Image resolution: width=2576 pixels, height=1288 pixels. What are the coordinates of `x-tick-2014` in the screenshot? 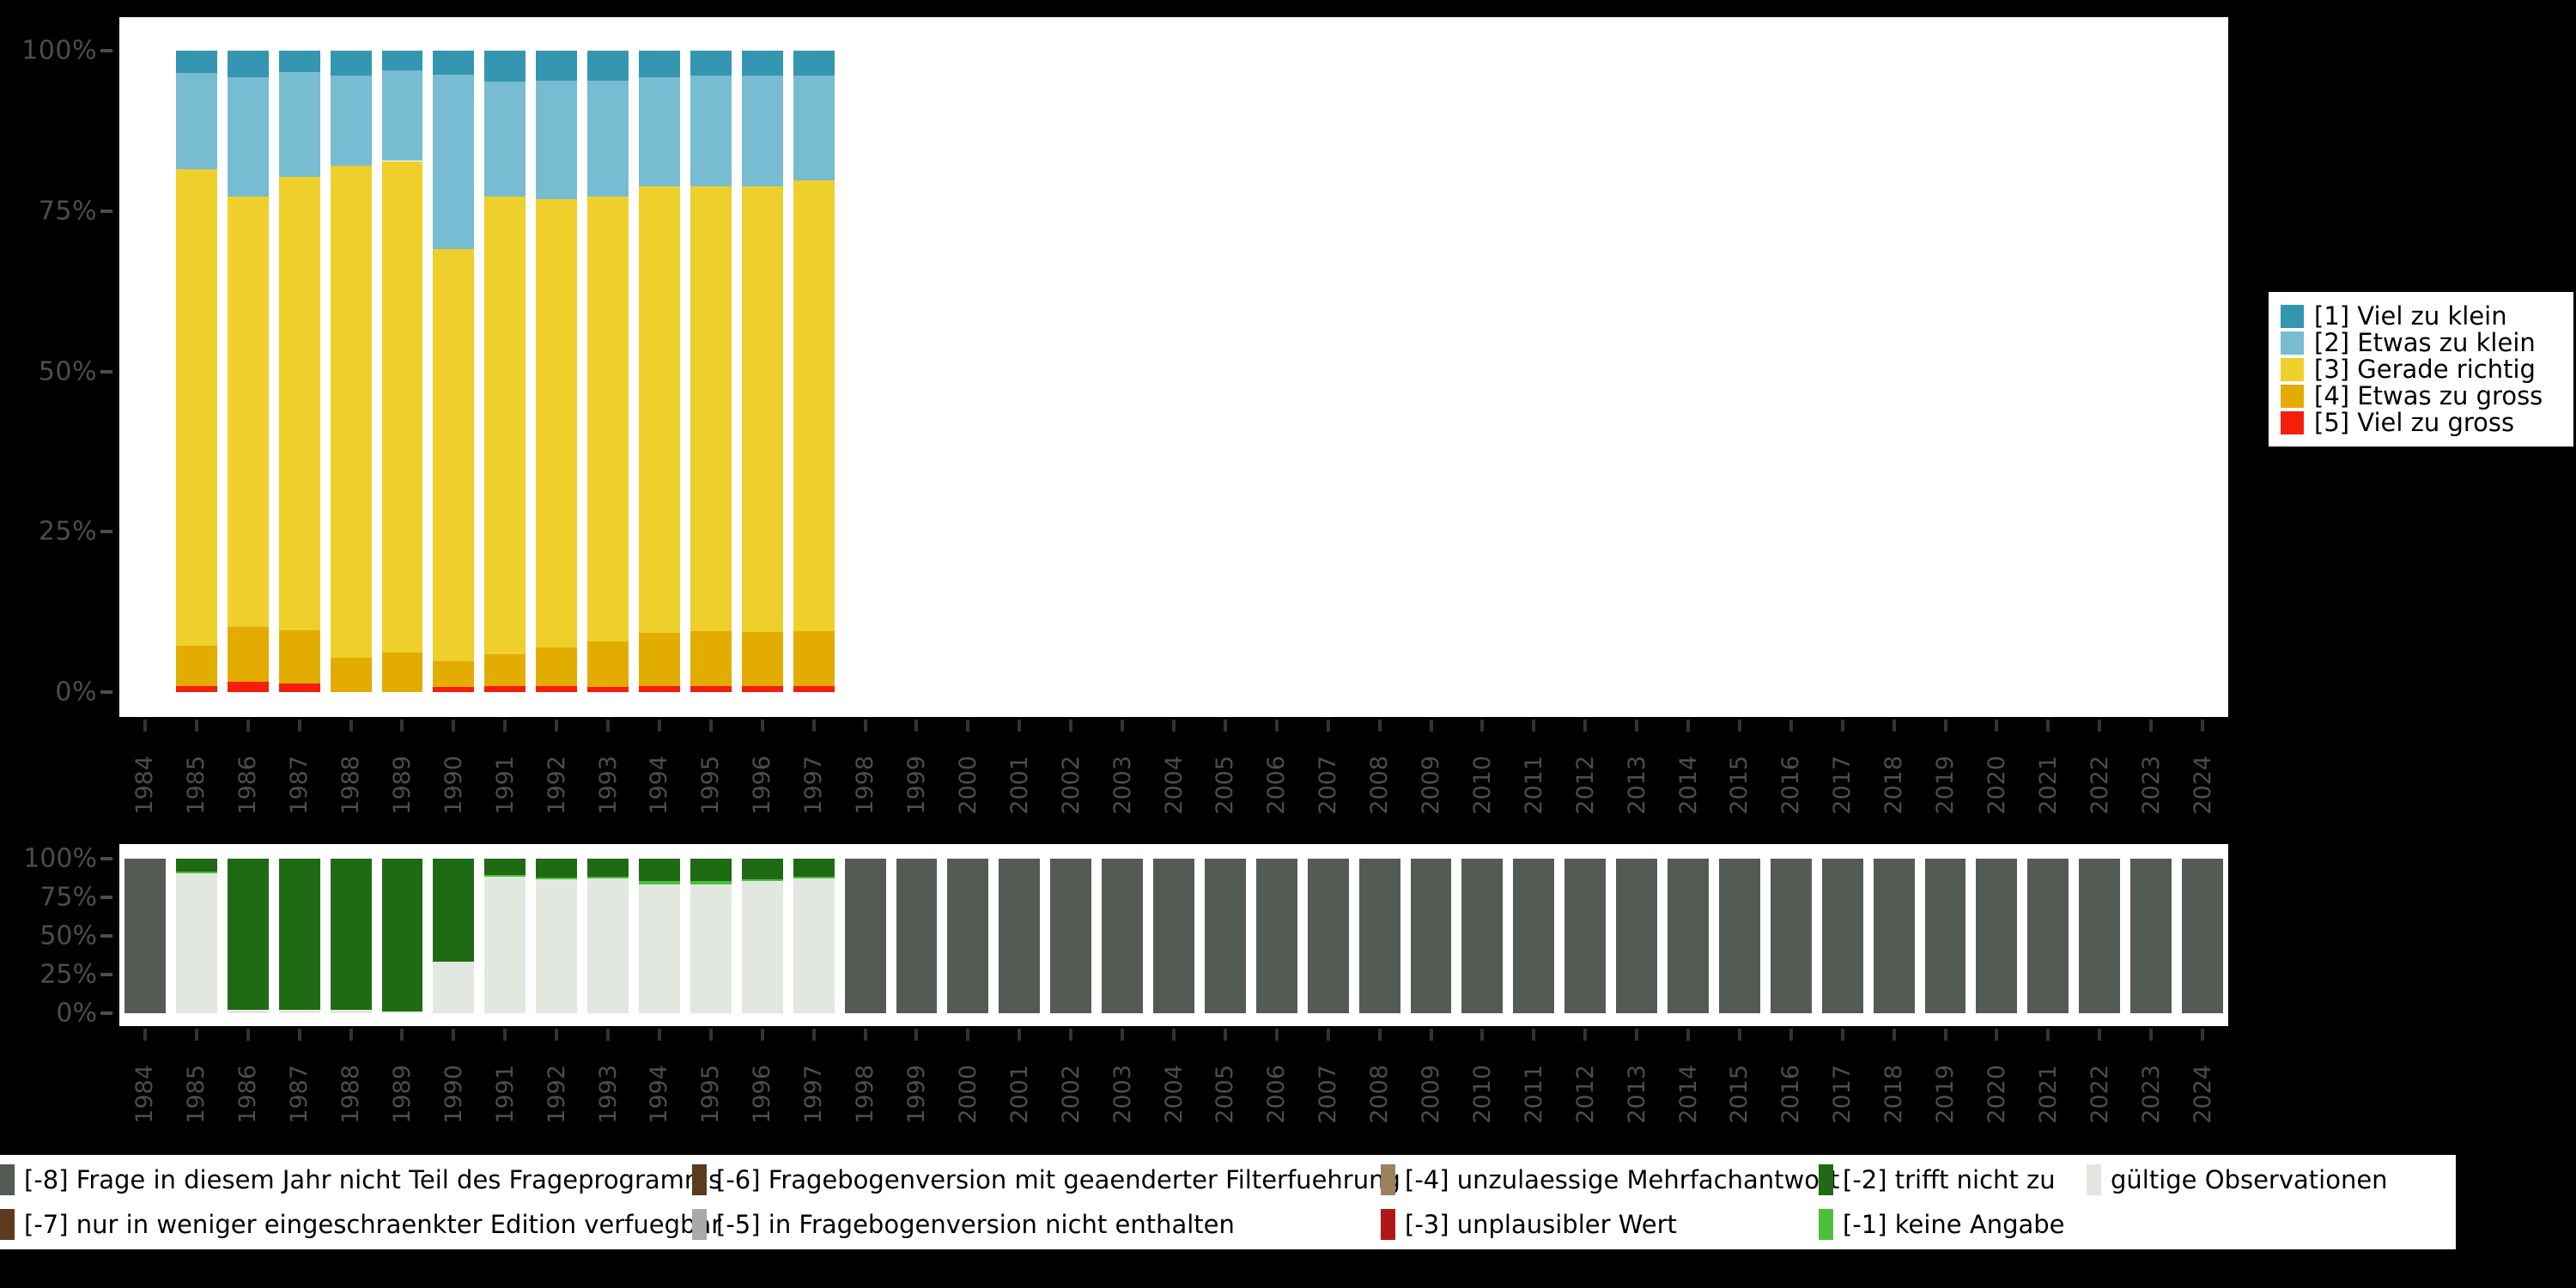 It's located at (1689, 726).